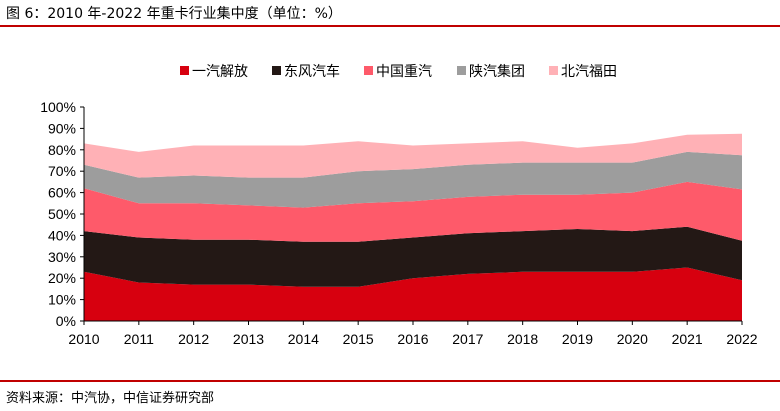  What do you see at coordinates (390, 26) in the screenshot?
I see `title-divider` at bounding box center [390, 26].